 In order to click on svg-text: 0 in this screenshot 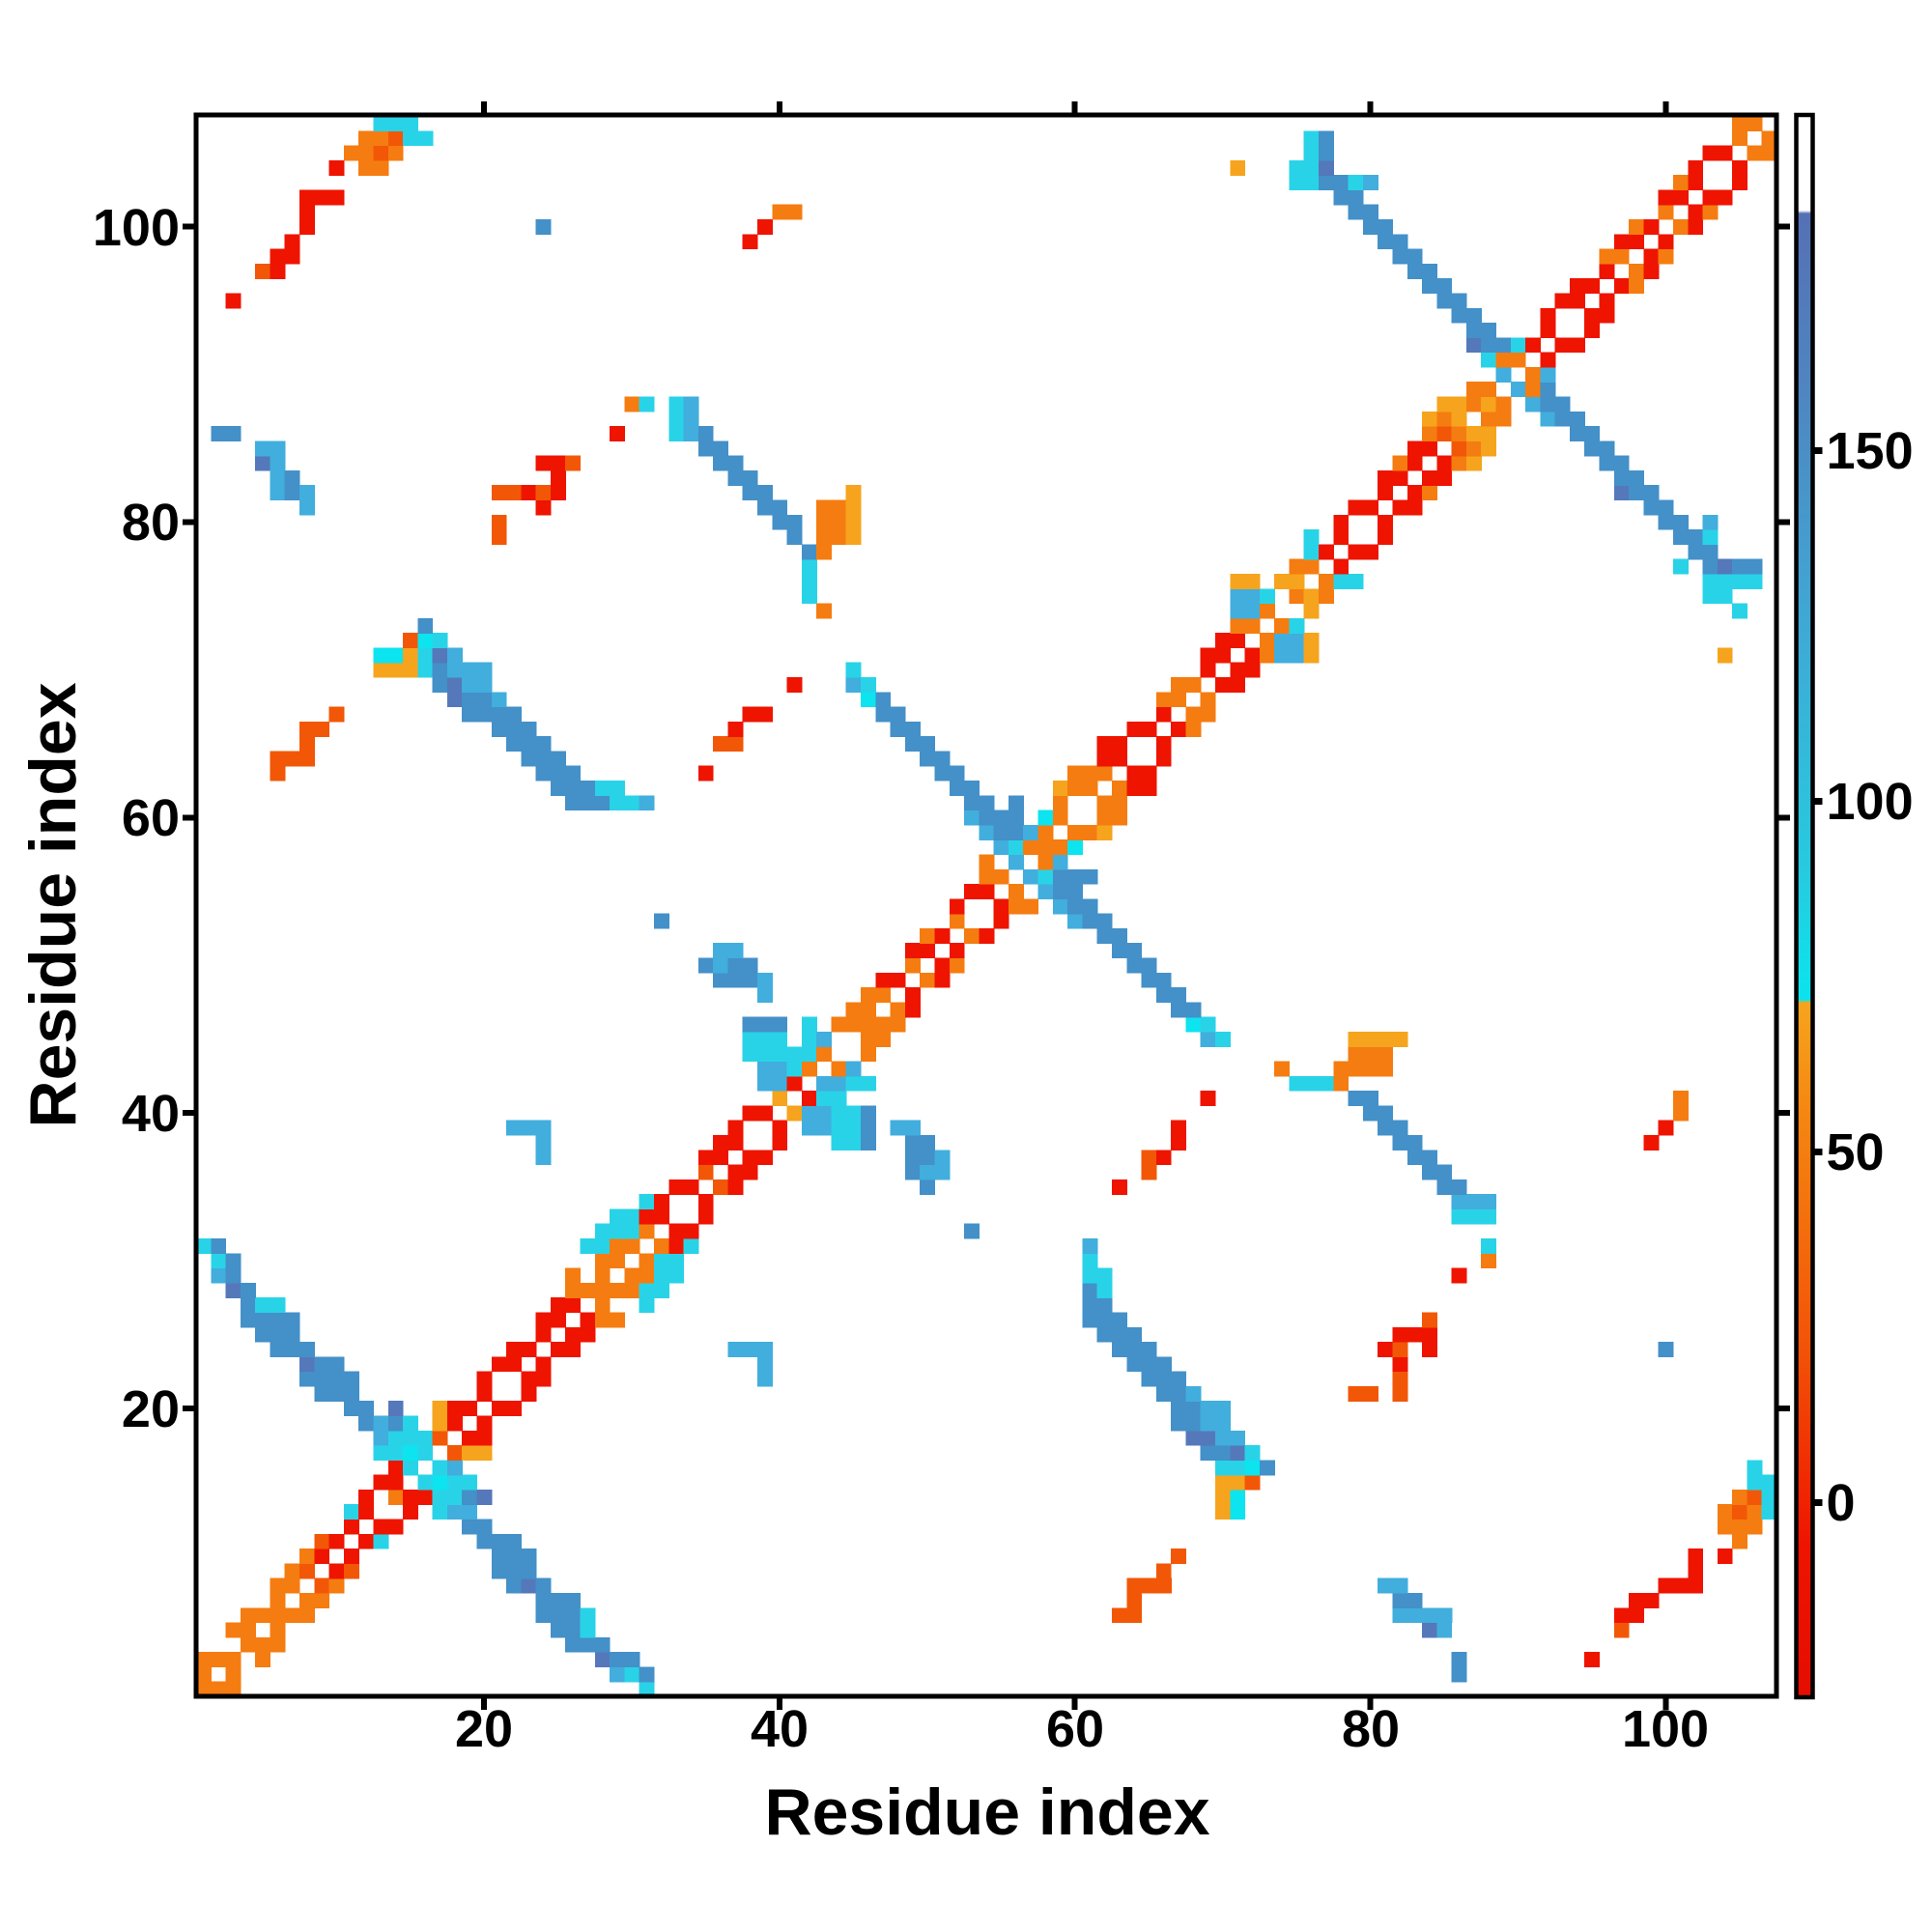, I will do `click(1841, 1503)`.